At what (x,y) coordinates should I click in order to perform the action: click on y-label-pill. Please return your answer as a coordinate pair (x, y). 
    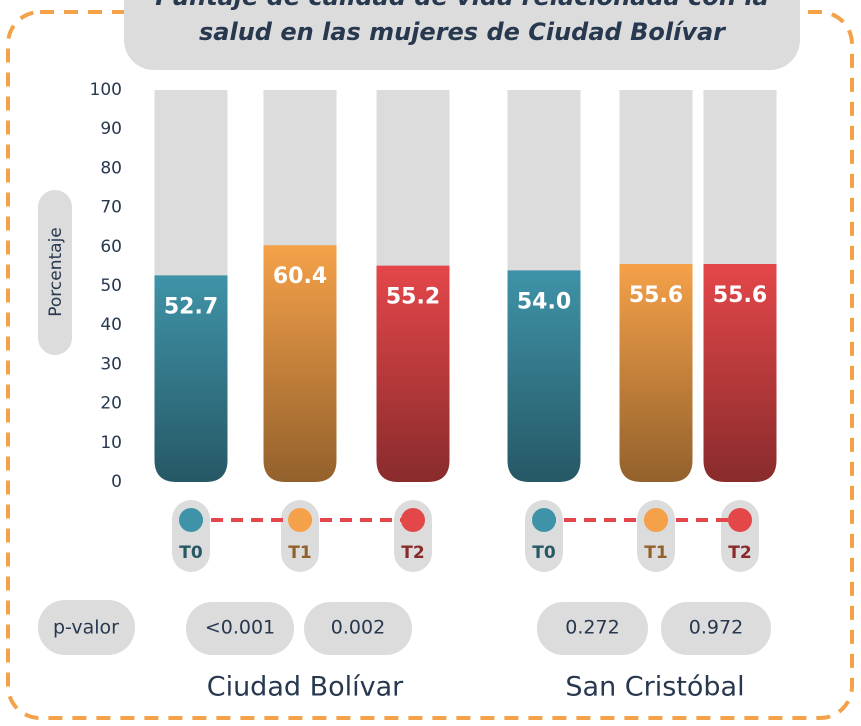
    Looking at the image, I should click on (55, 272).